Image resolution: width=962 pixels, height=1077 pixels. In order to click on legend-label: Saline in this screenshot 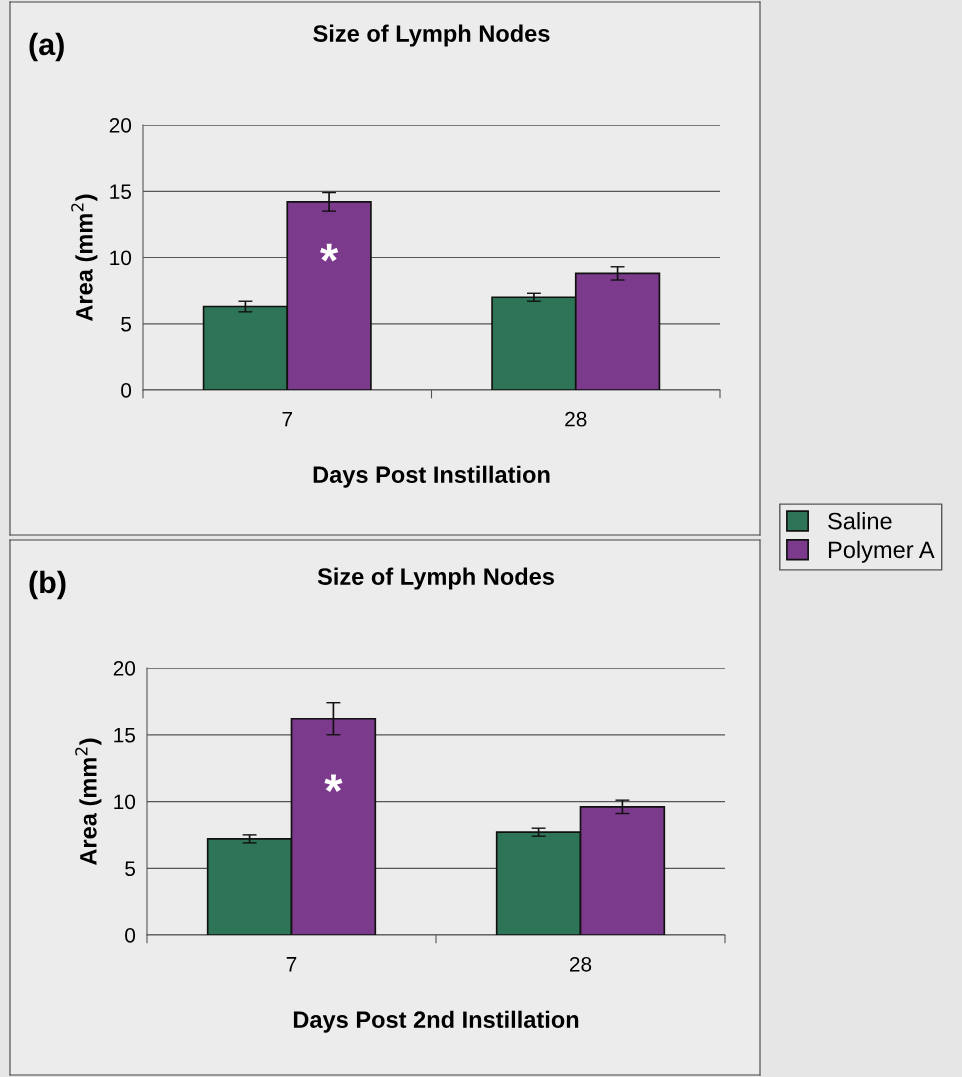, I will do `click(860, 521)`.